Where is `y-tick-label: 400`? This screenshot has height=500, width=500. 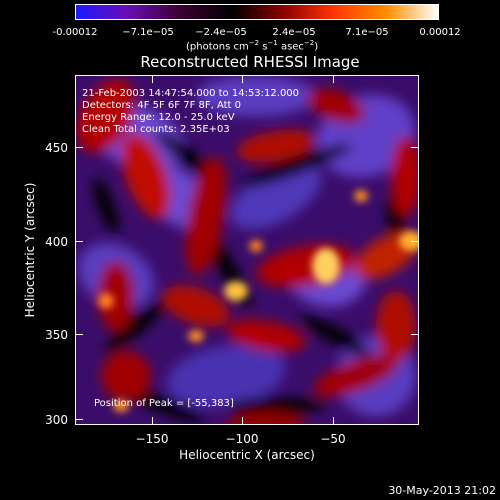 y-tick-label: 400 is located at coordinates (56, 242).